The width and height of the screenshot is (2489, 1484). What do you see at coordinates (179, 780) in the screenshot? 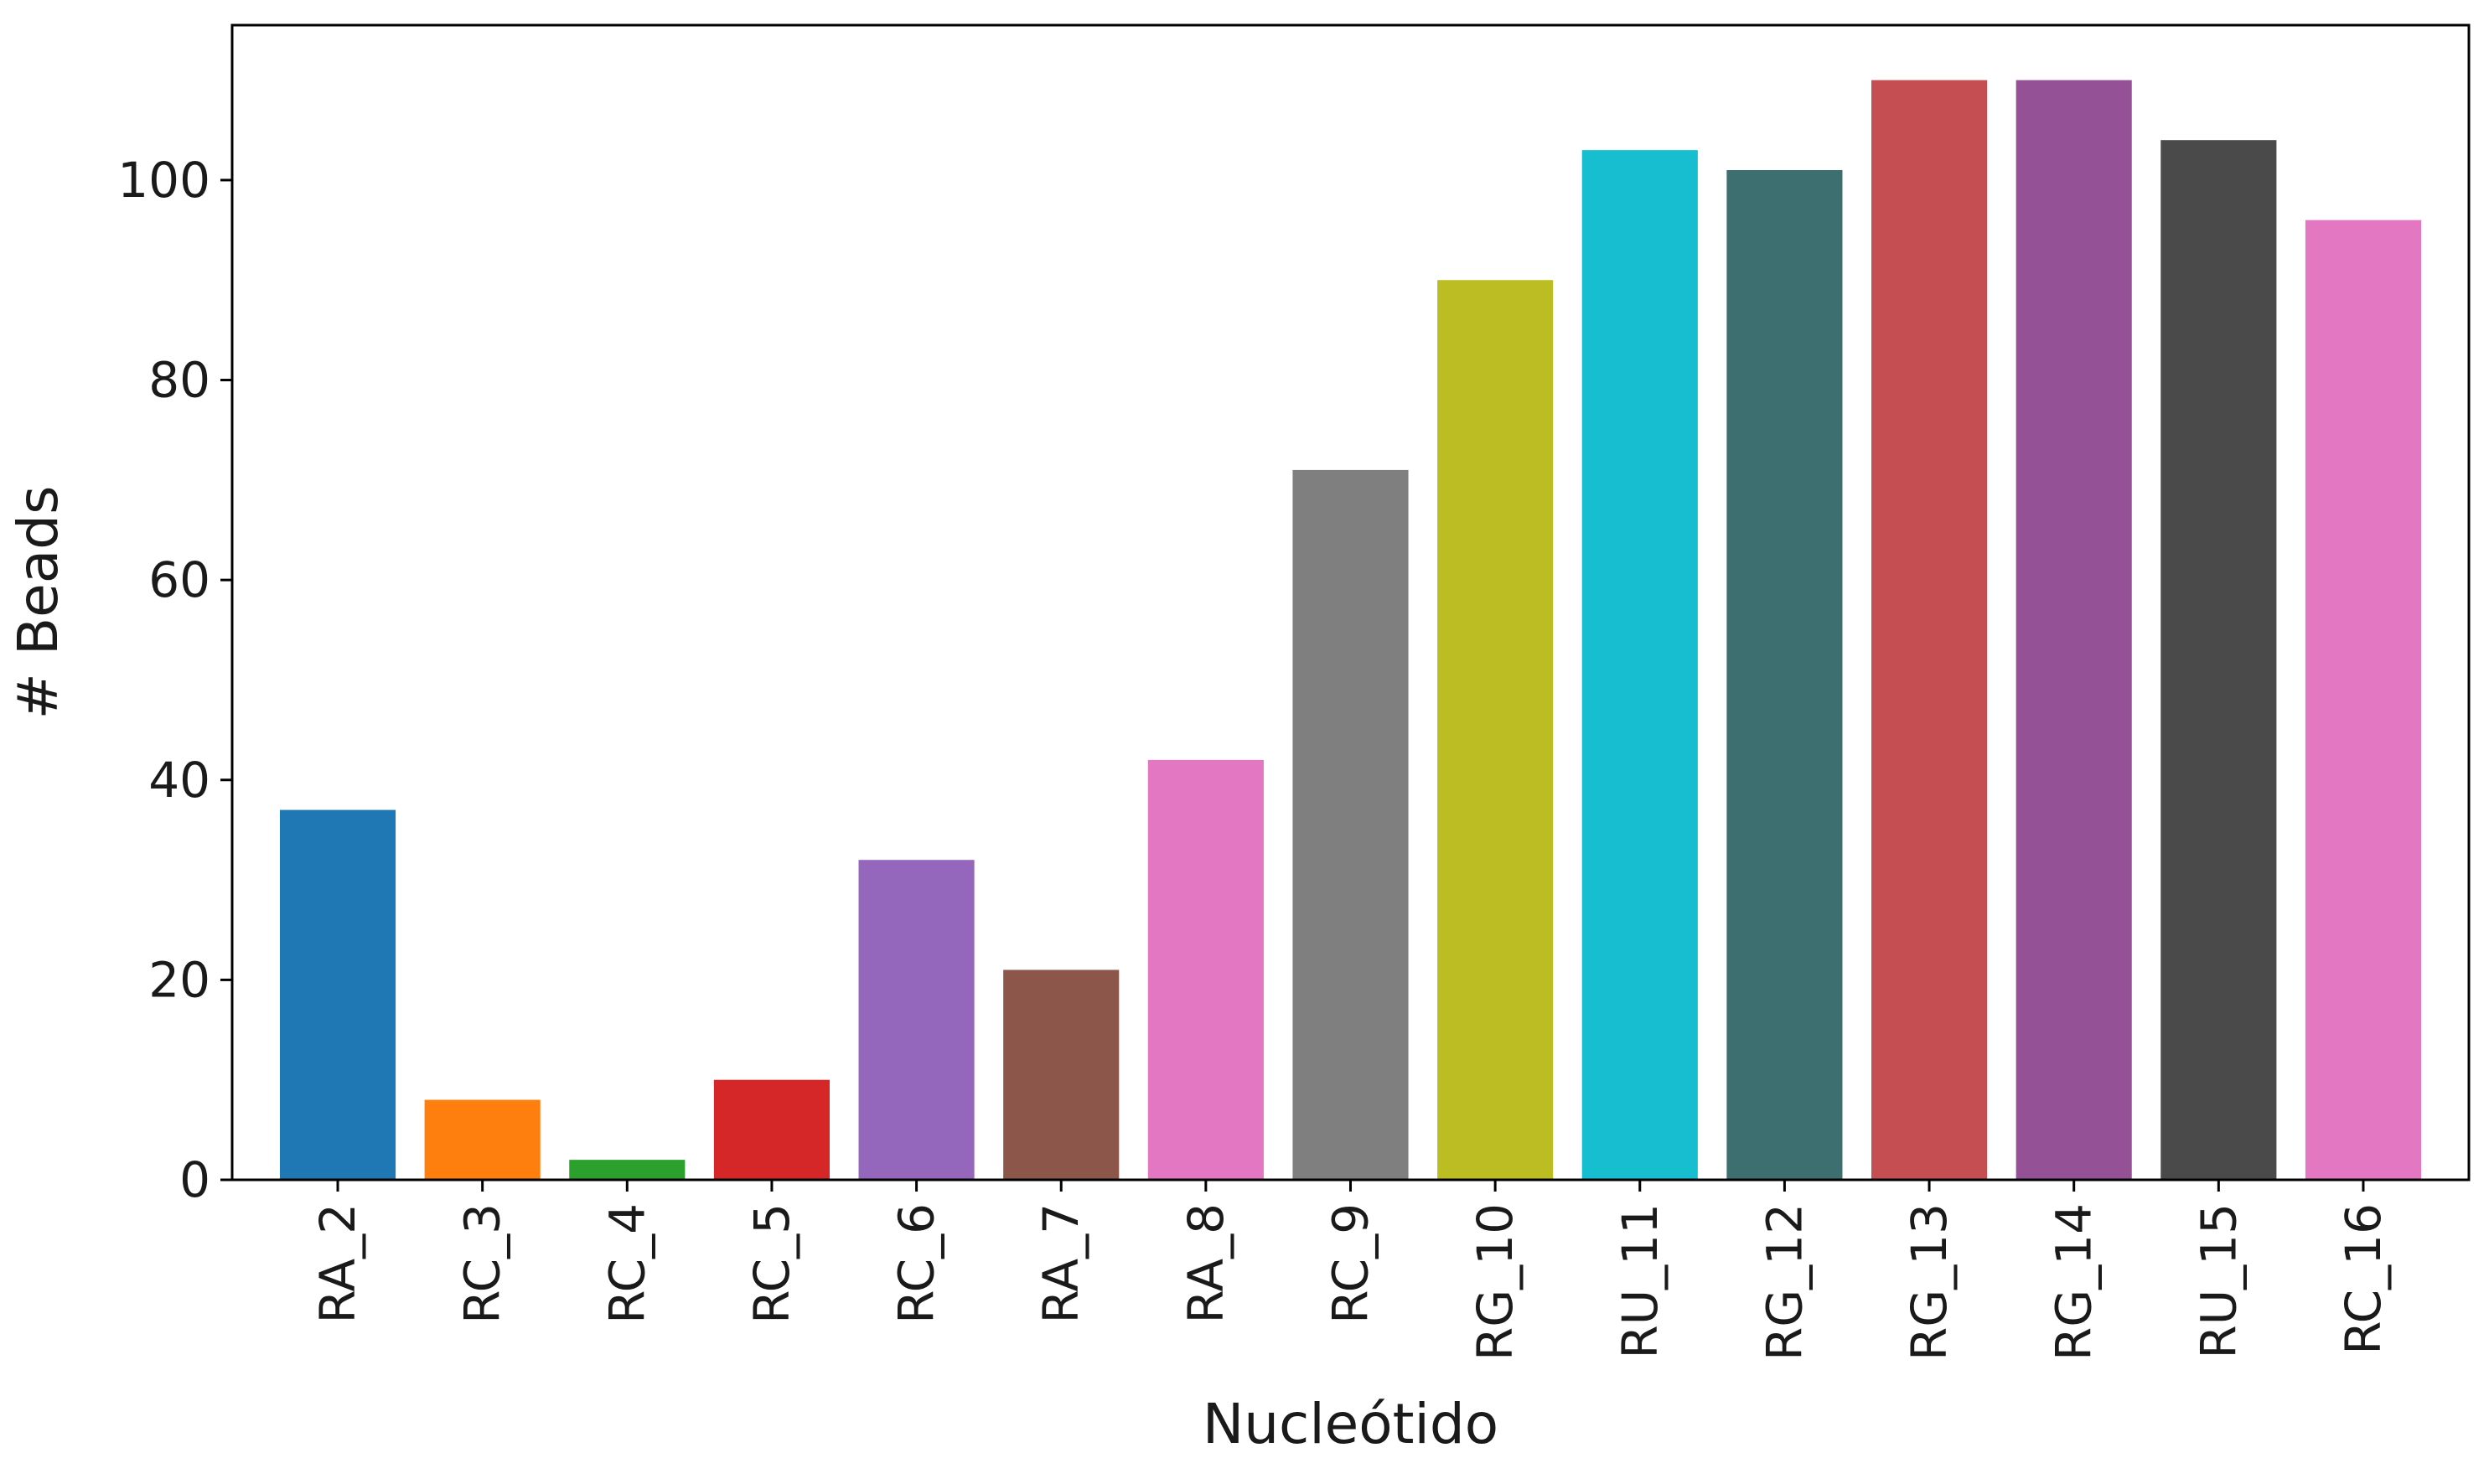
I see `y-tick-label: 40` at bounding box center [179, 780].